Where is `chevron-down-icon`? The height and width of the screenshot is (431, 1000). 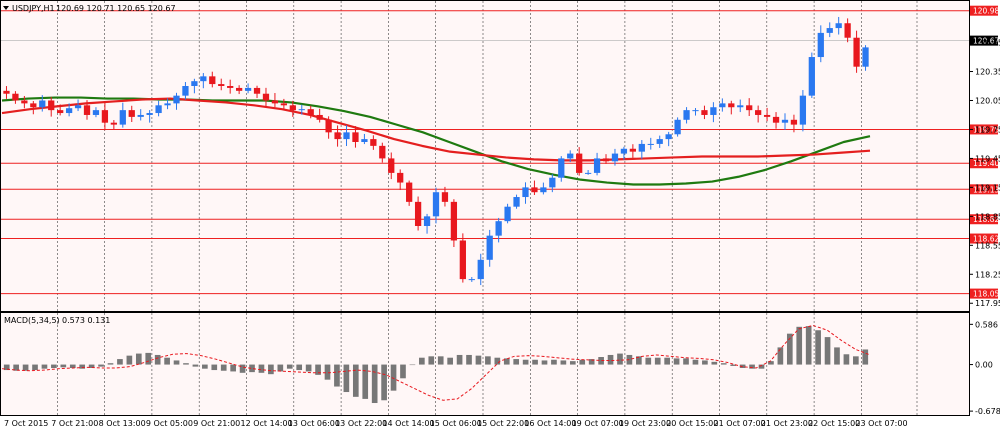
chevron-down-icon is located at coordinates (6, 8).